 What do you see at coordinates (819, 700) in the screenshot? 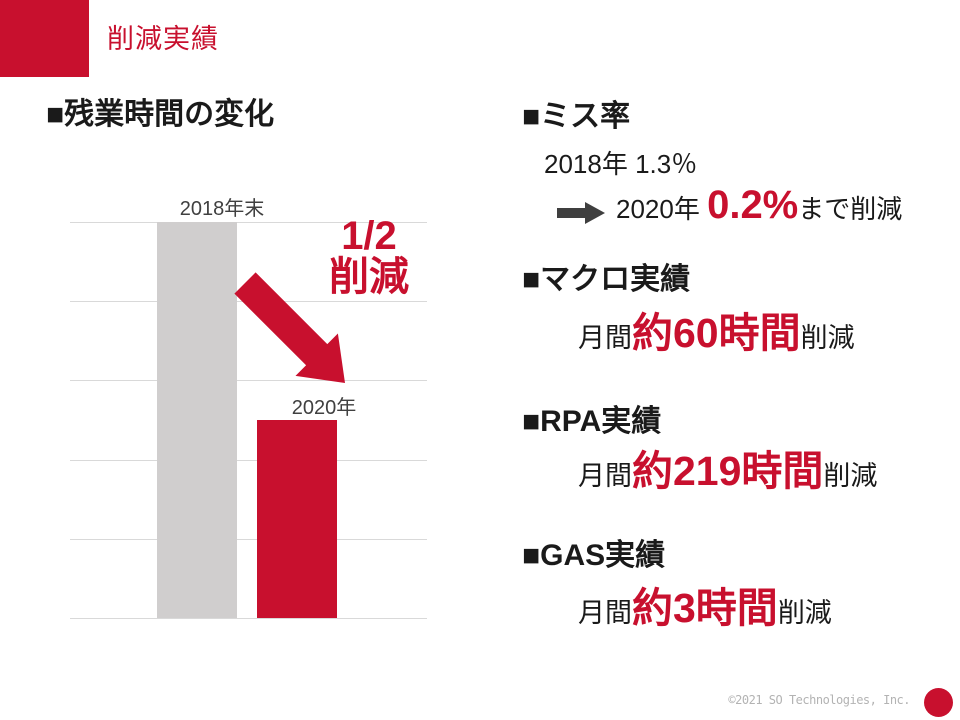
I see `copyright-text: ©2021 SO Technologies, Inc.` at bounding box center [819, 700].